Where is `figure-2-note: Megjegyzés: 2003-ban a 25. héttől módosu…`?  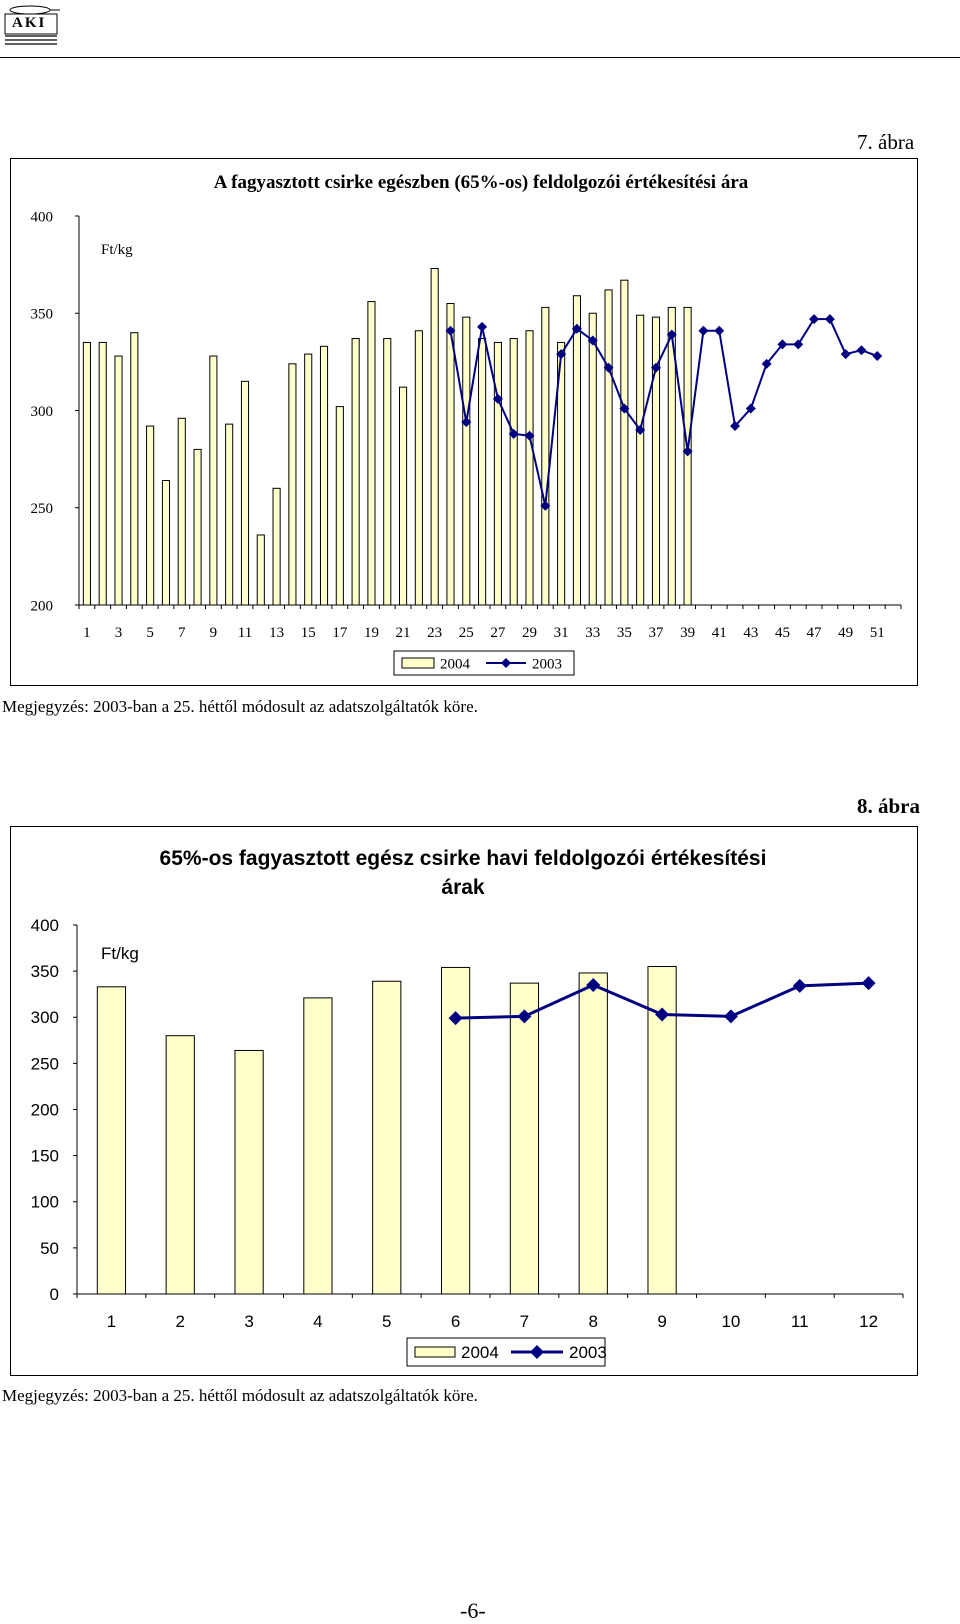
figure-2-note: Megjegyzés: 2003-ban a 25. héttől módosu… is located at coordinates (240, 1395).